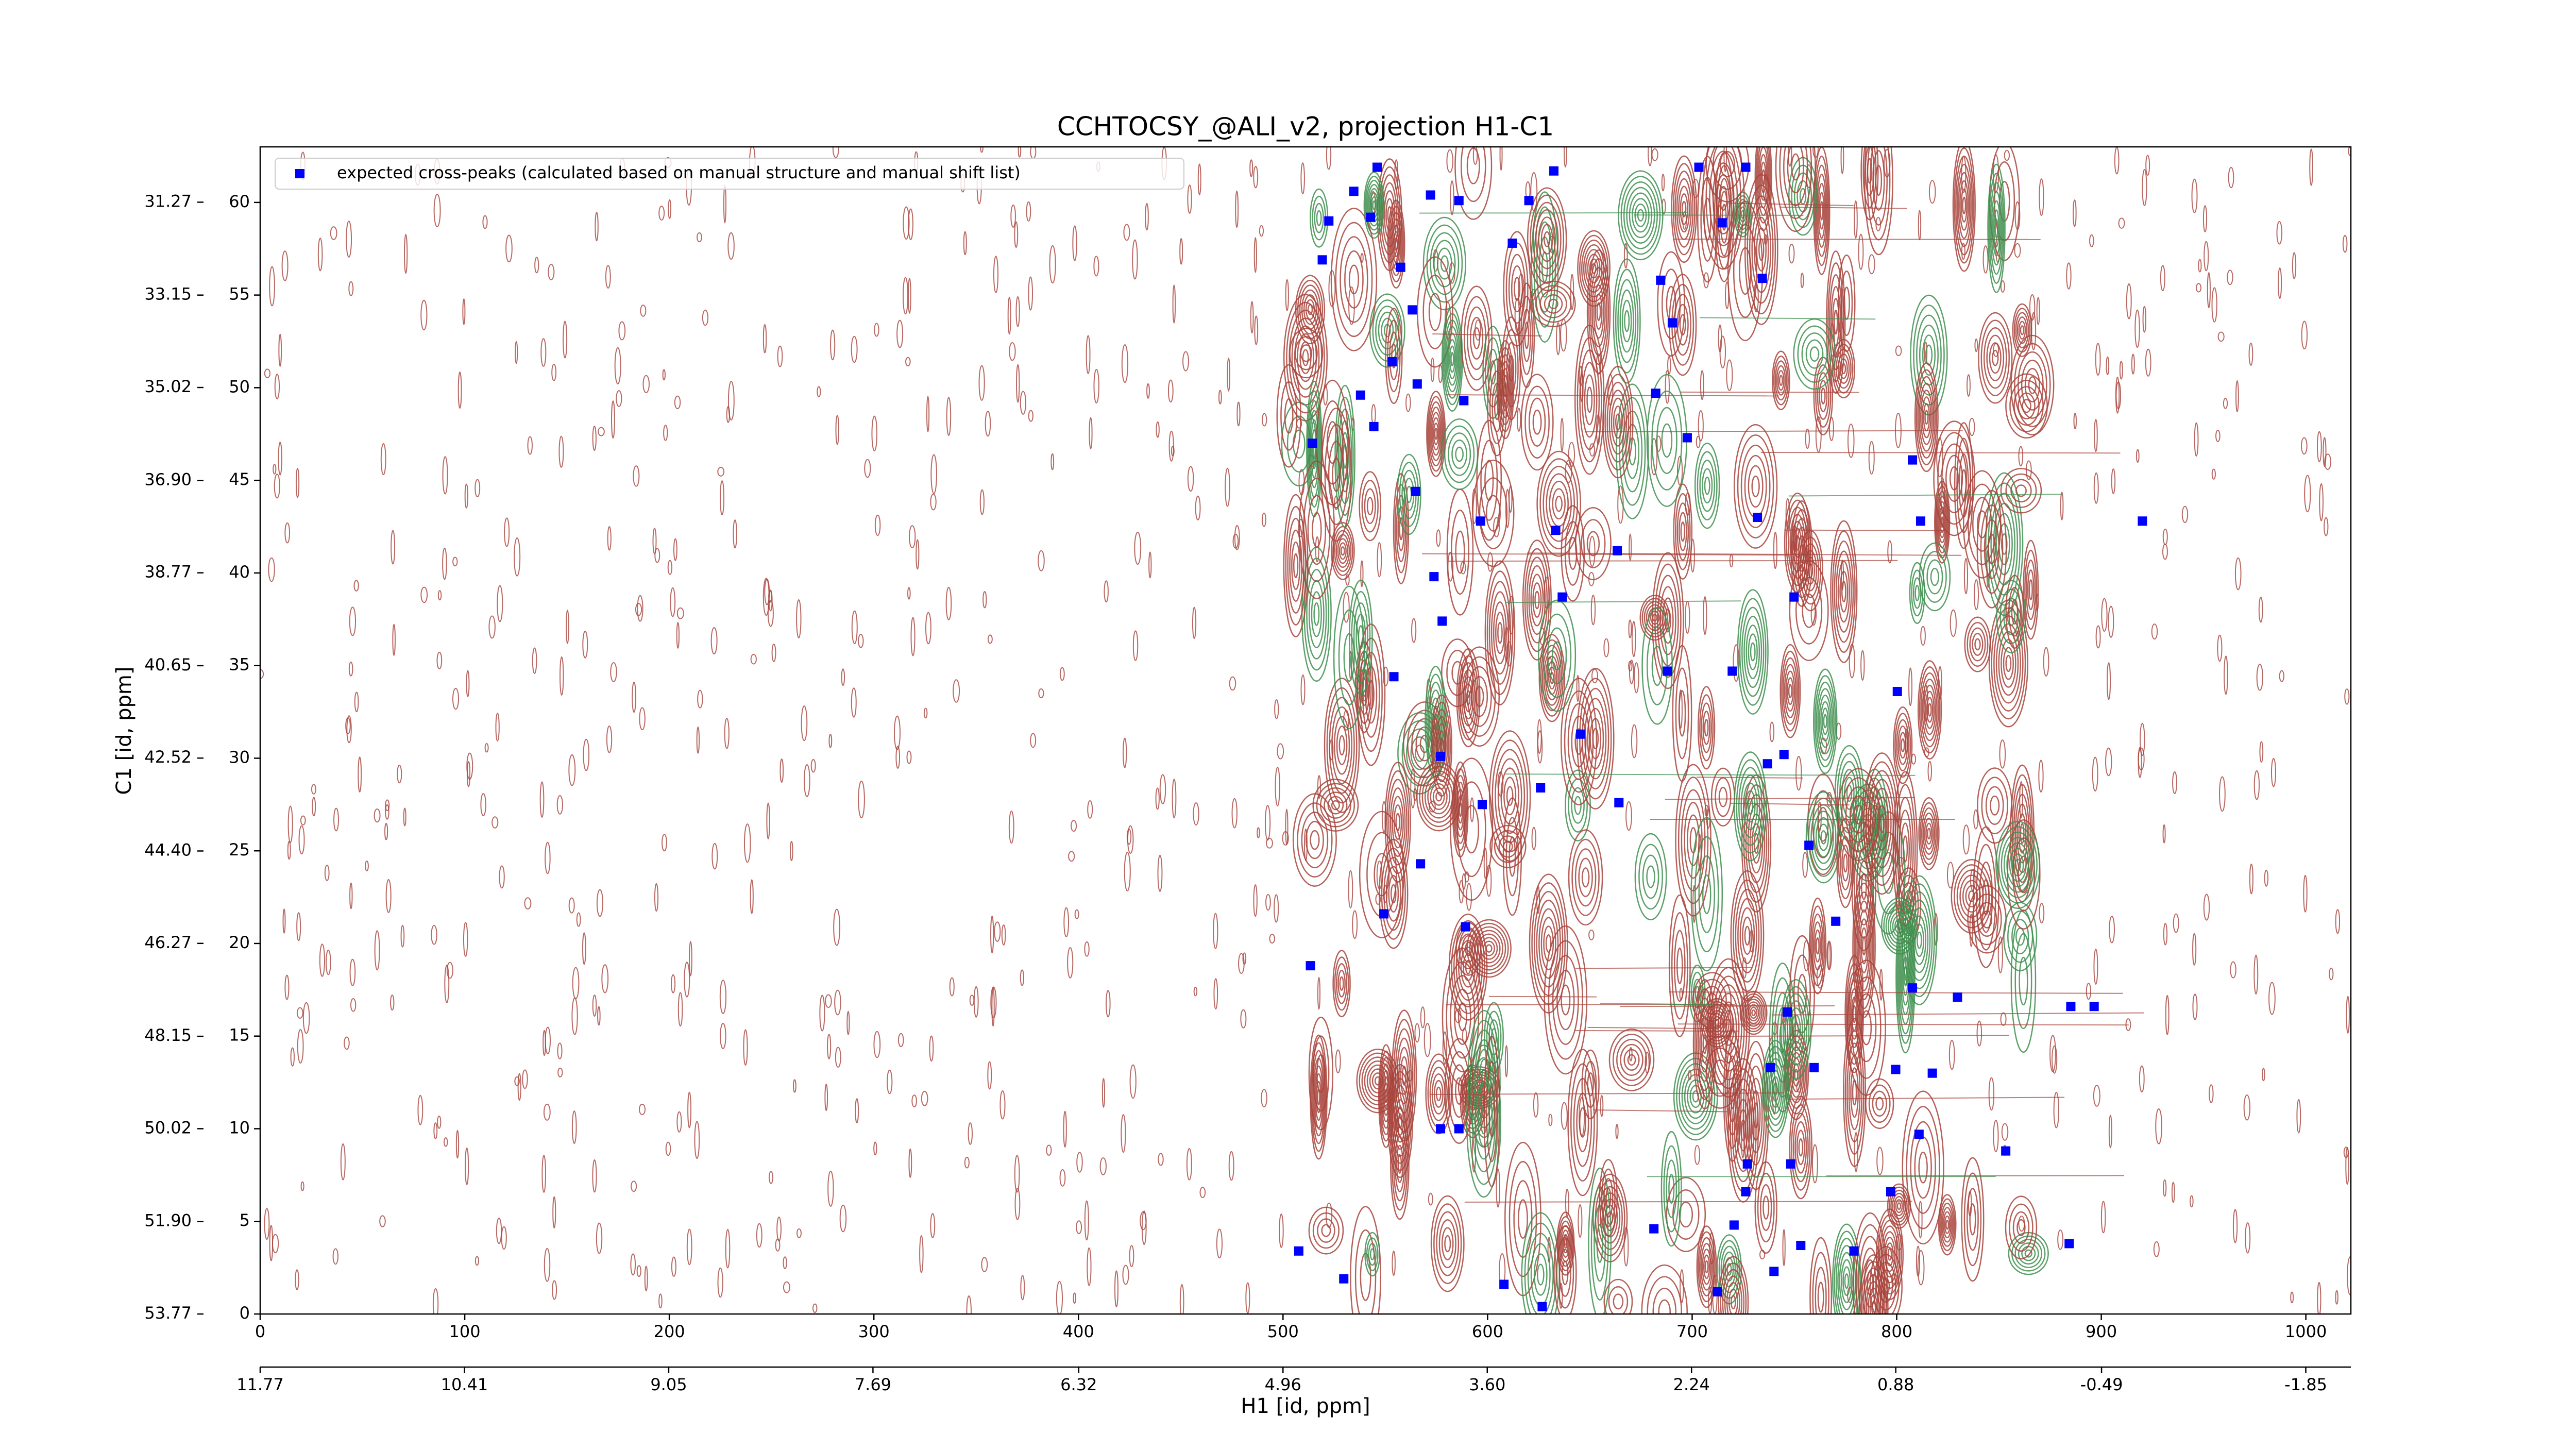 The width and height of the screenshot is (2576, 1449). What do you see at coordinates (729, 174) in the screenshot?
I see `legend-box` at bounding box center [729, 174].